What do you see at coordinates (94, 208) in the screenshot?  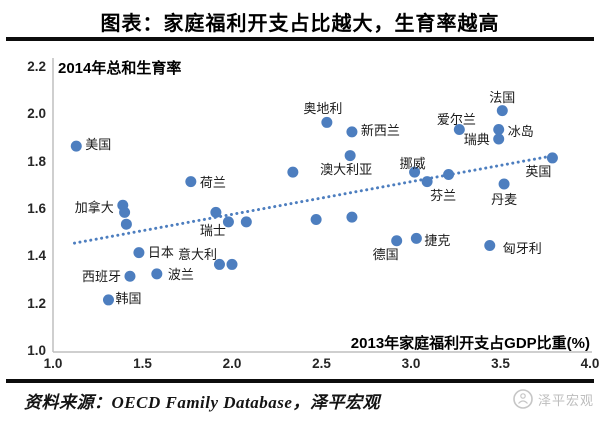 I see `country-label: 加拿大` at bounding box center [94, 208].